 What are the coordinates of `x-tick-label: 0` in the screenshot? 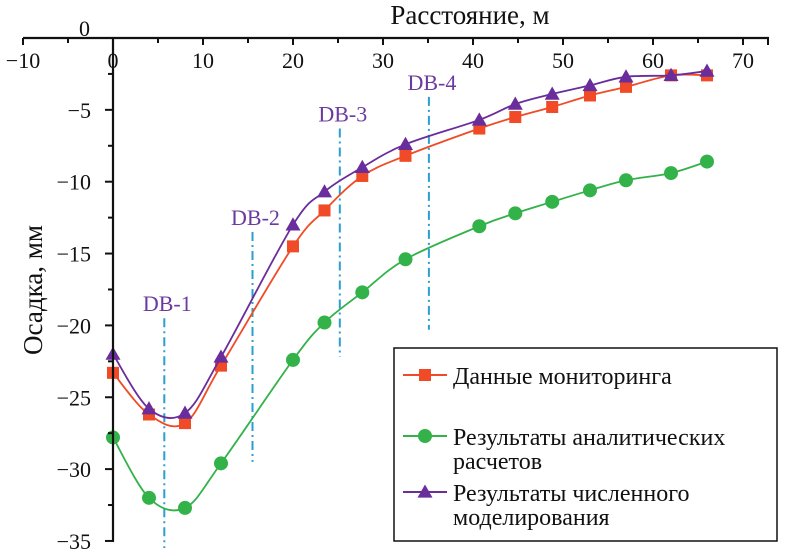 It's located at (113, 60).